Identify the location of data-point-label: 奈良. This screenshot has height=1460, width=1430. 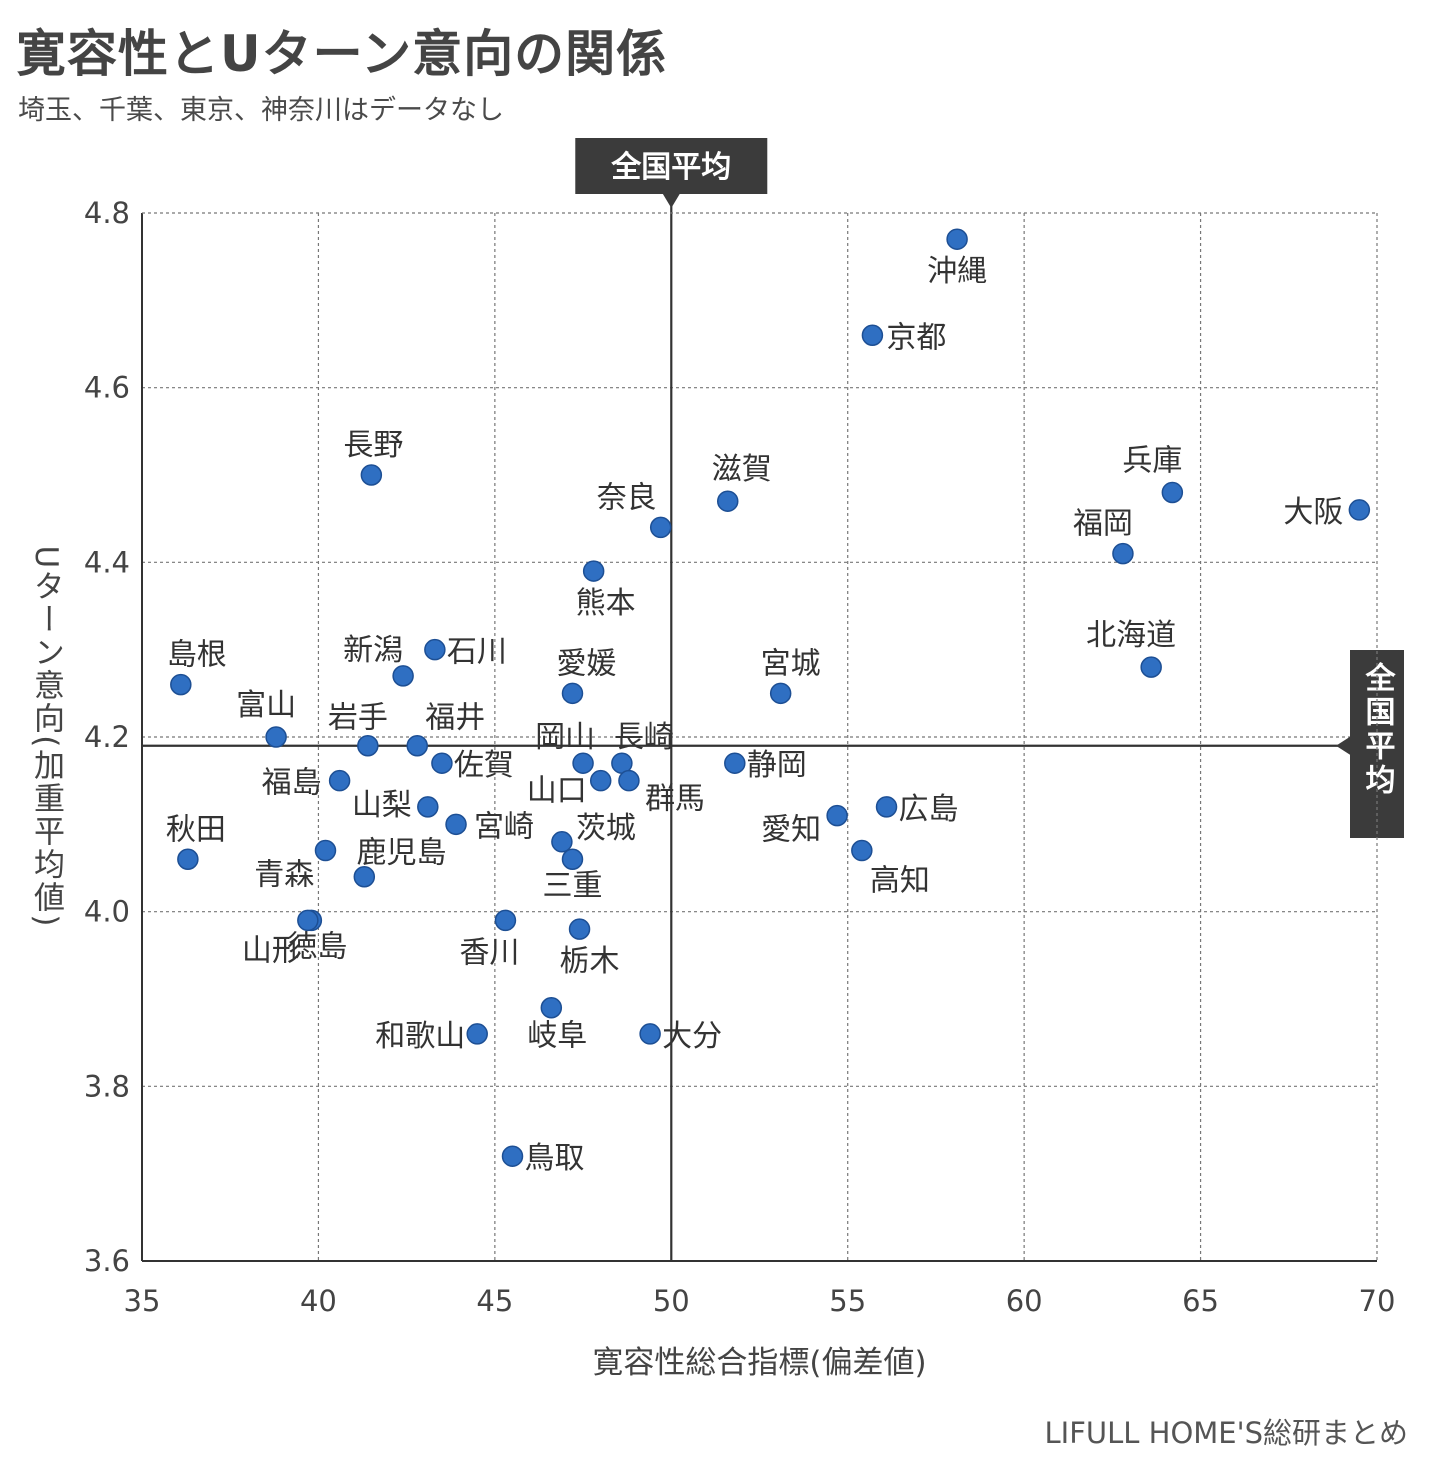
(627, 497).